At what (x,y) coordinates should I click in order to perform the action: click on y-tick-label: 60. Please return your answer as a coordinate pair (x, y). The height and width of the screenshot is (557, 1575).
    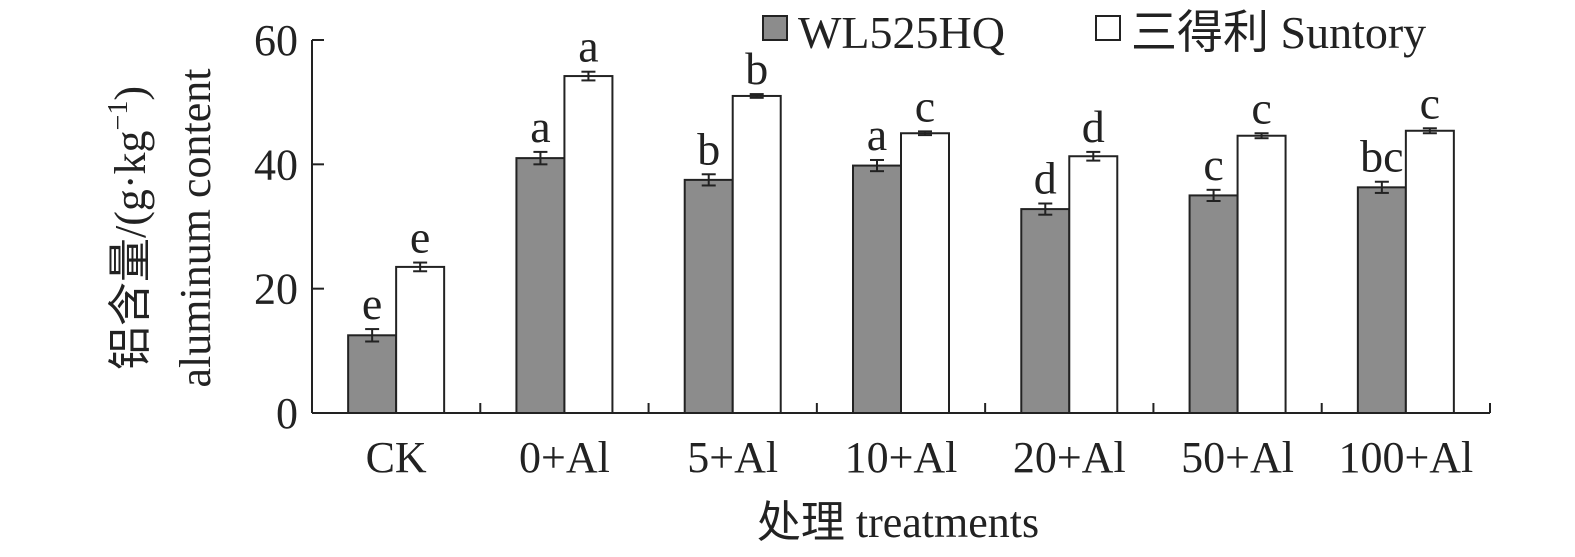
    Looking at the image, I should click on (276, 40).